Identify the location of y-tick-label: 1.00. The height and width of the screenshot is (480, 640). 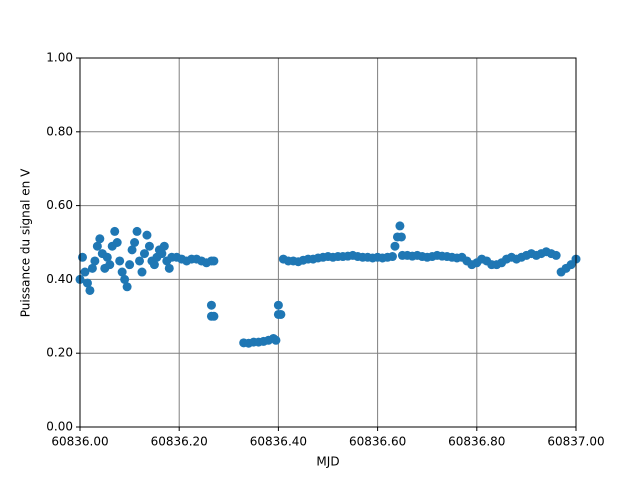
(59, 58).